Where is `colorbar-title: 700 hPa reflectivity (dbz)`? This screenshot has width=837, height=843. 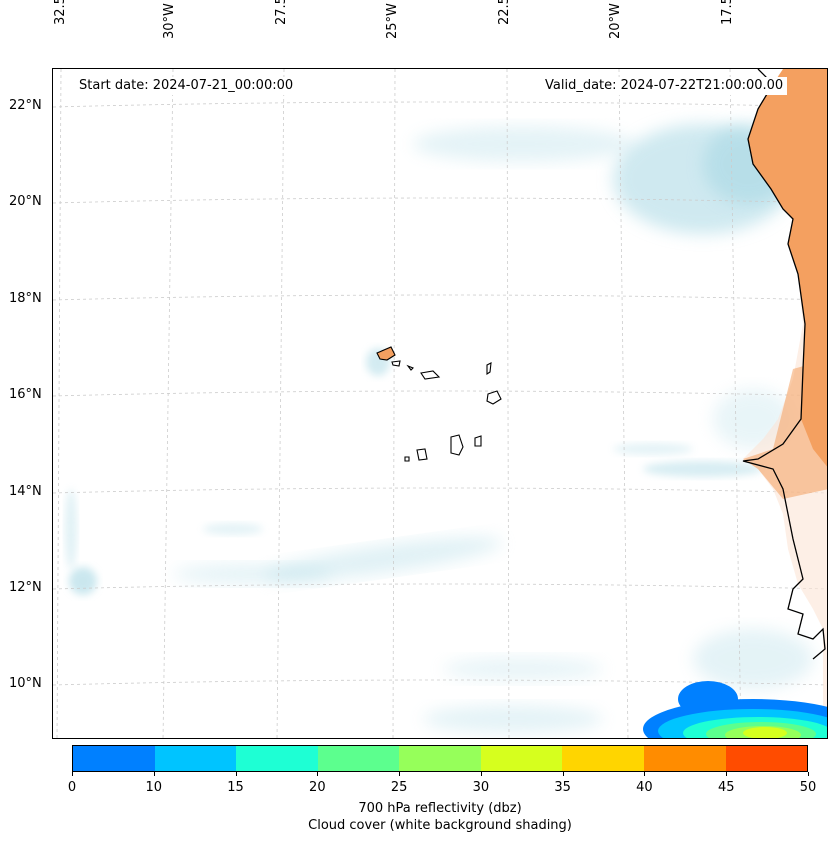
colorbar-title: 700 hPa reflectivity (dbz) is located at coordinates (440, 808).